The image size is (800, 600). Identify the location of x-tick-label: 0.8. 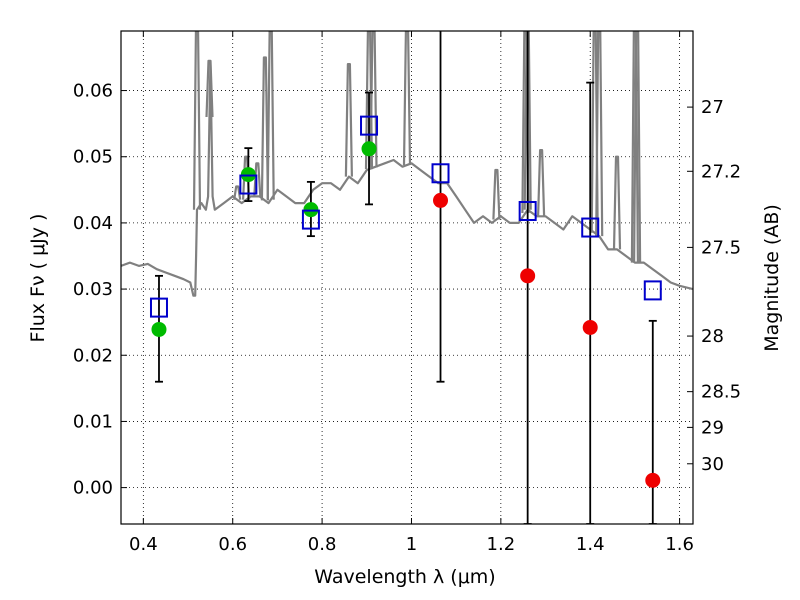
(322, 544).